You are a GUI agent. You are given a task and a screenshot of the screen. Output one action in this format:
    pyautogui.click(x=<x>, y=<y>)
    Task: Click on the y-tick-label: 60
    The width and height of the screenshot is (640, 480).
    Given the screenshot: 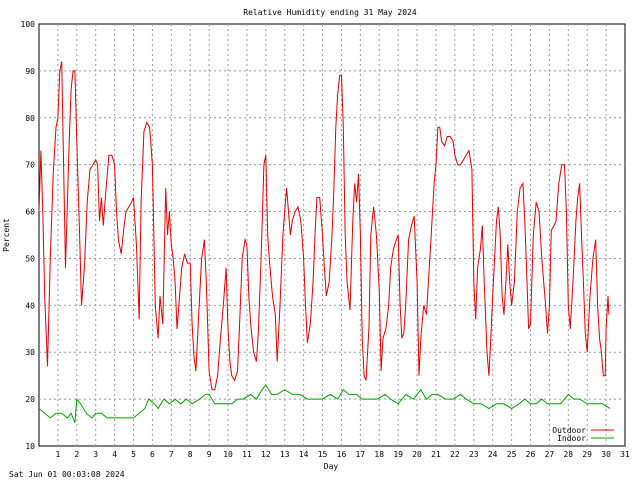 What is the action you would take?
    pyautogui.click(x=30, y=212)
    